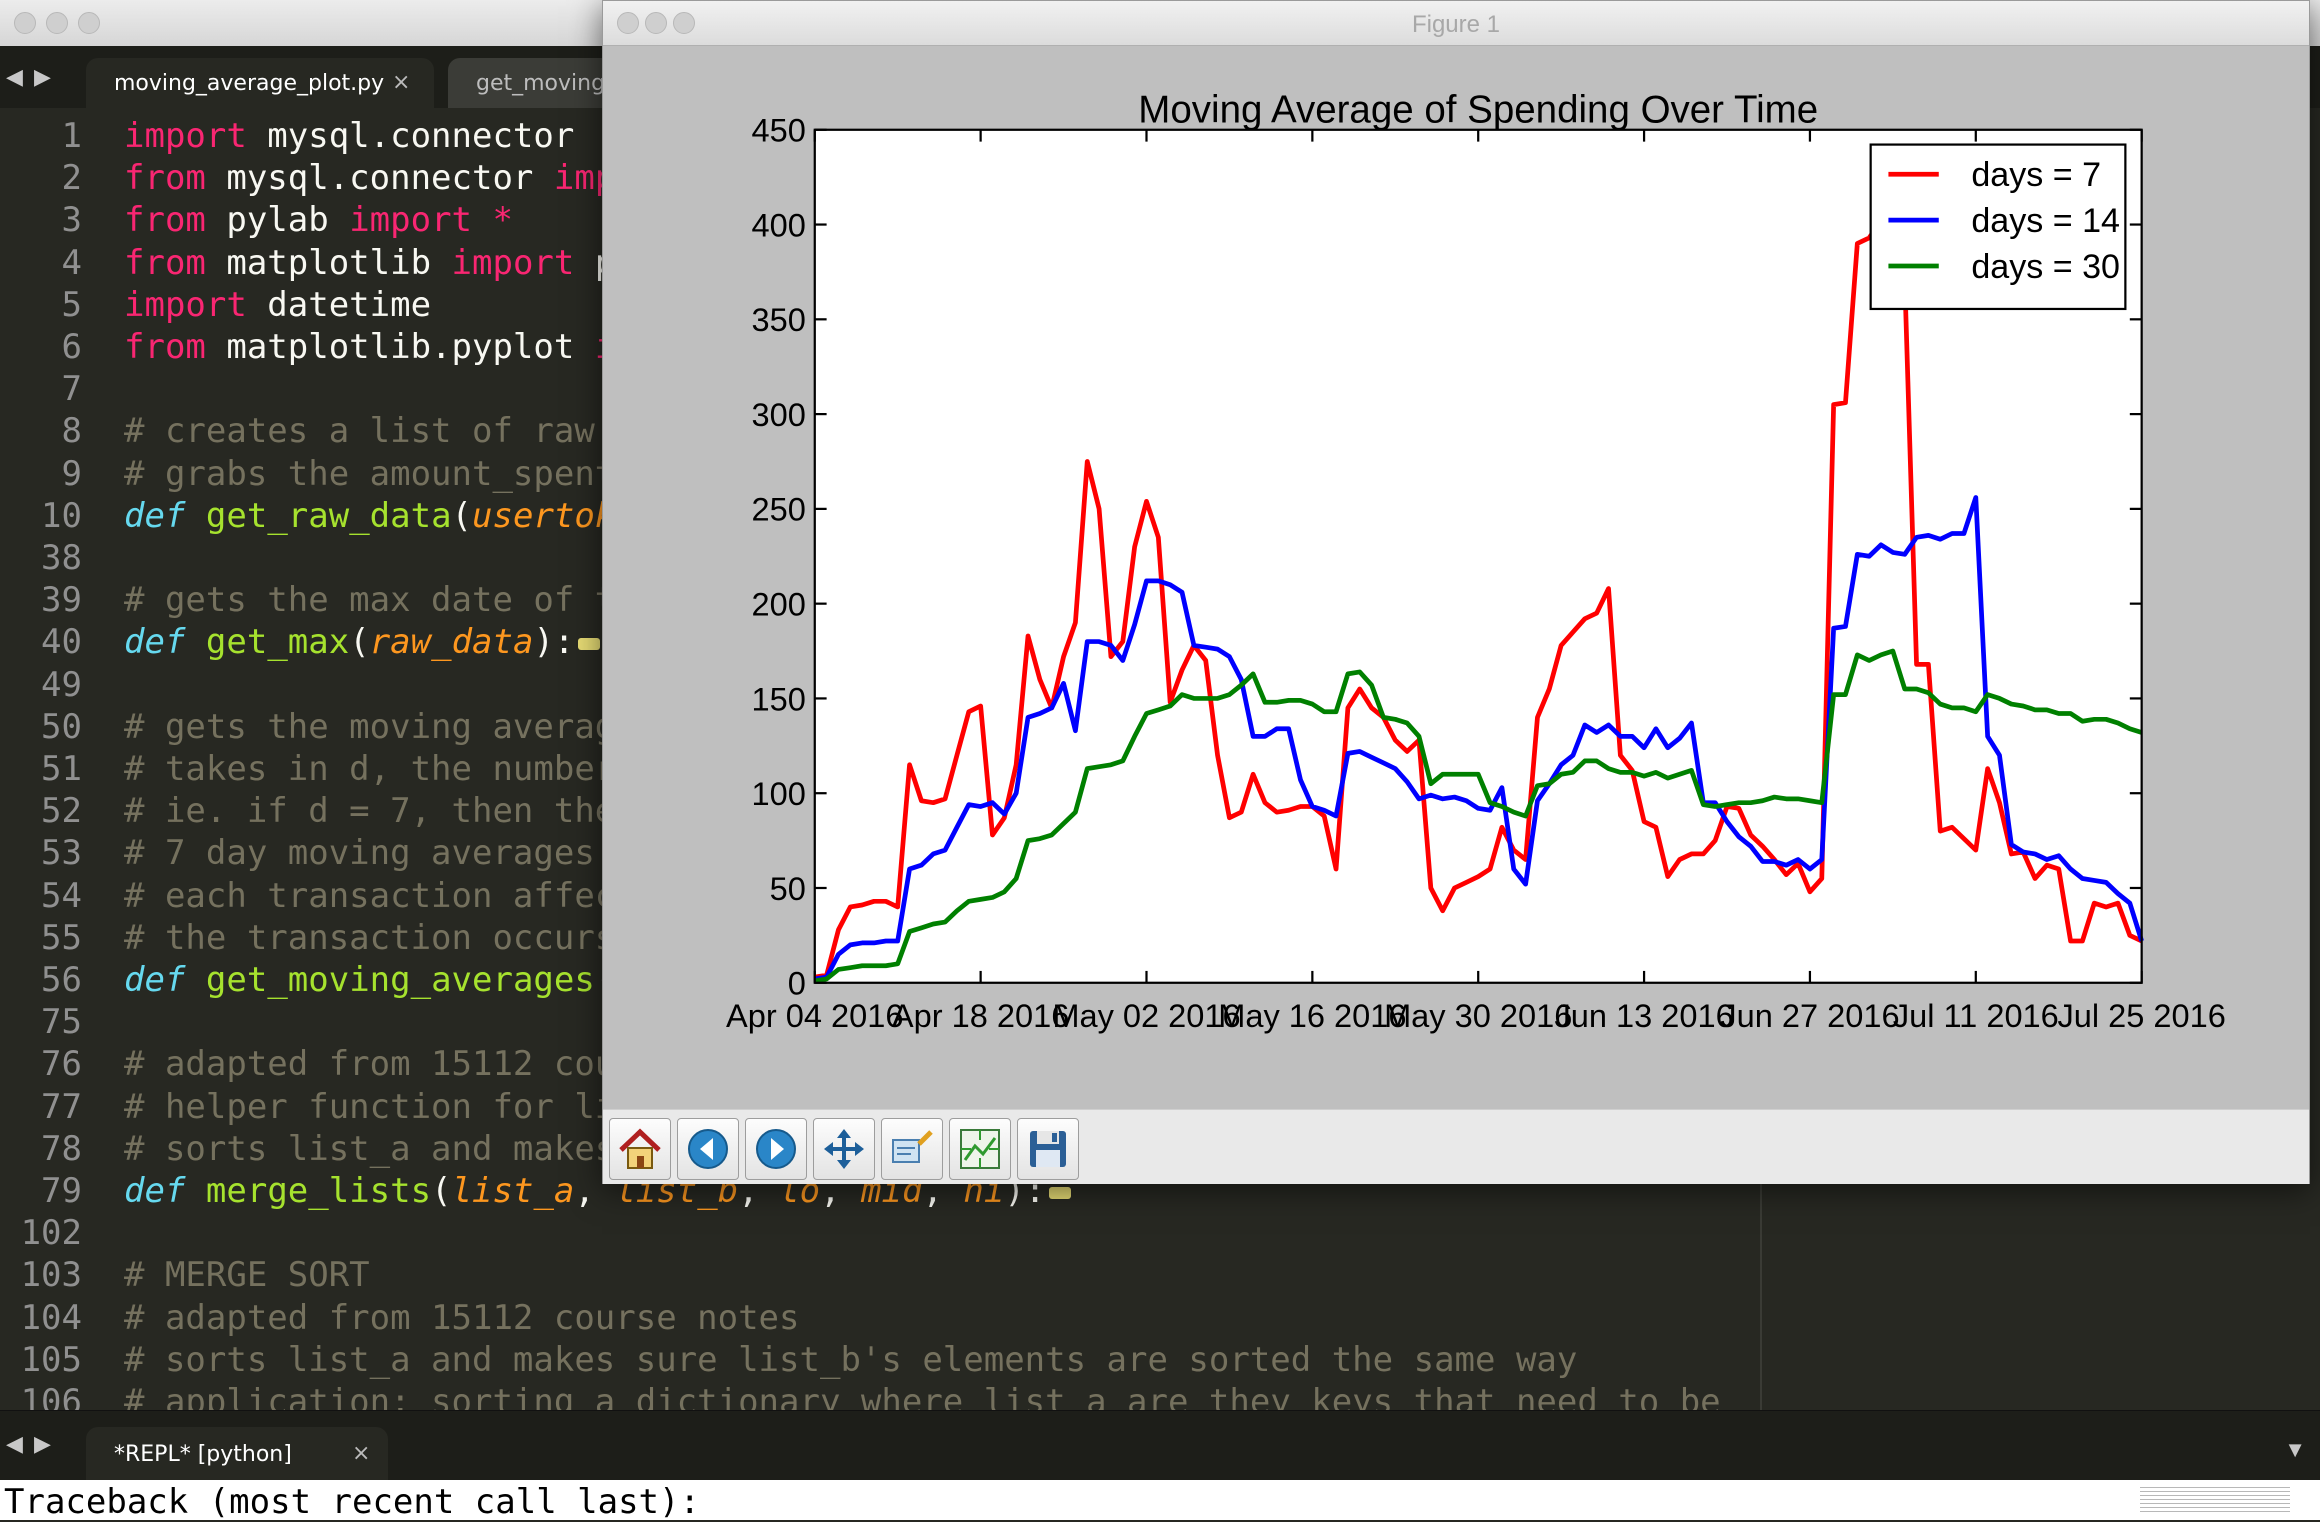 The image size is (2320, 1522). I want to click on tab-repl-python: *REPL* [python] ×, so click(237, 1454).